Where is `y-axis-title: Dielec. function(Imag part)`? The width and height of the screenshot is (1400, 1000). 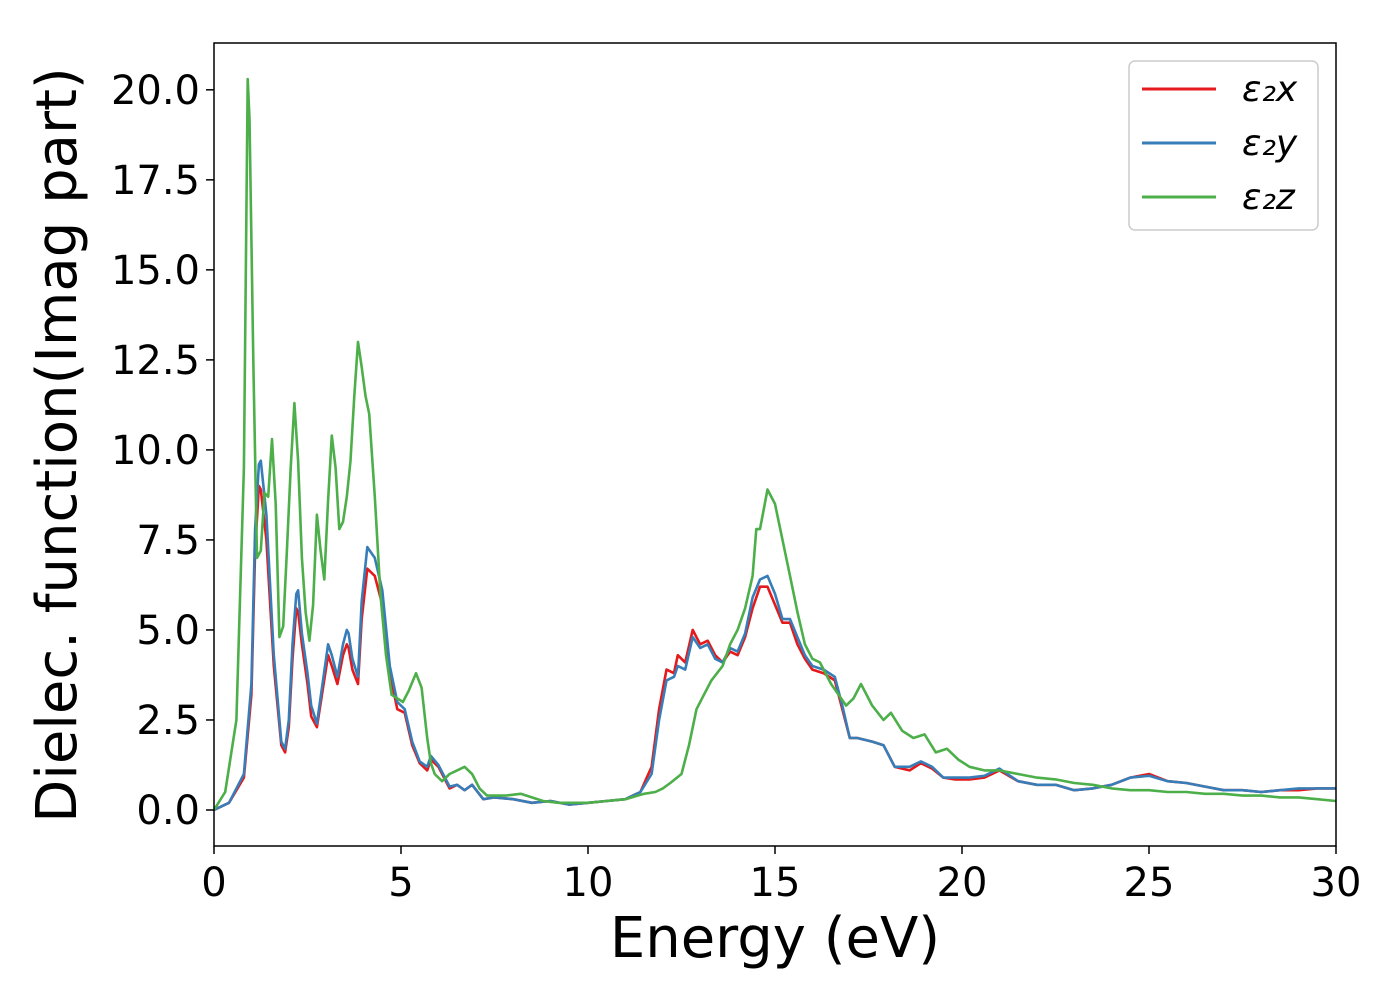 y-axis-title: Dielec. function(Imag part) is located at coordinates (57, 445).